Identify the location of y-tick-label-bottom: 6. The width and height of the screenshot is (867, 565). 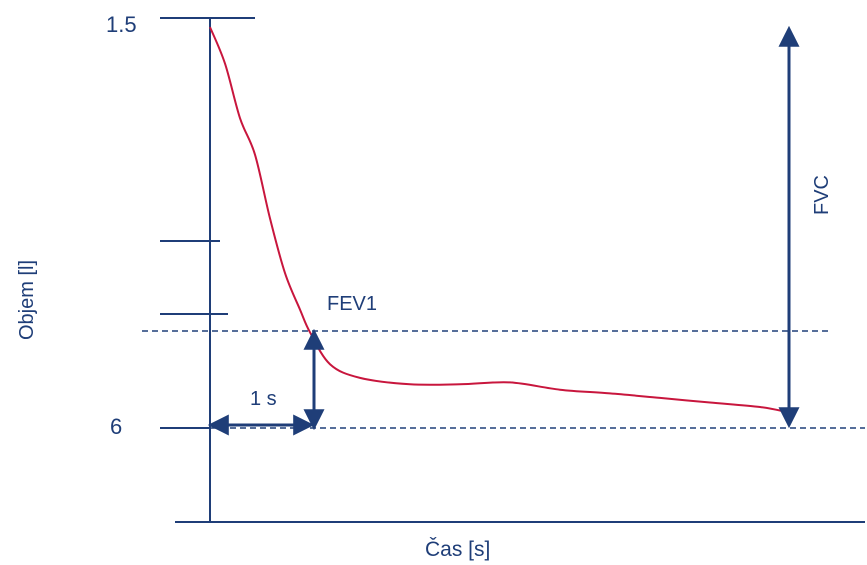
(116, 426).